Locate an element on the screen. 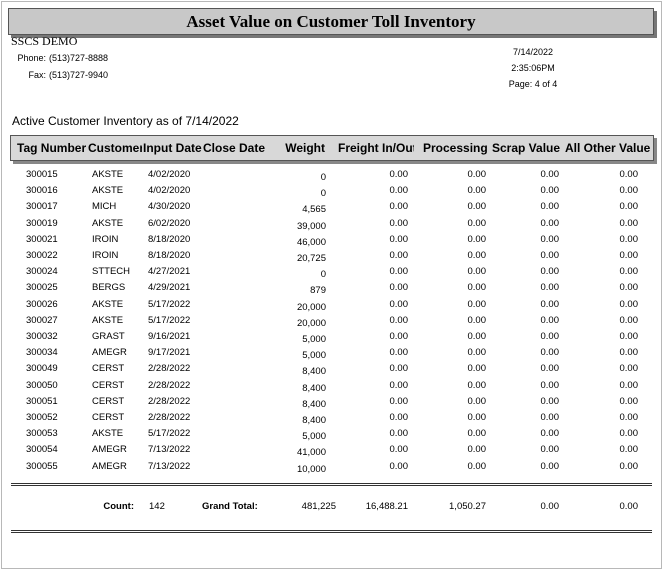 The image size is (665, 572). cell-weight: 10,000 is located at coordinates (311, 469).